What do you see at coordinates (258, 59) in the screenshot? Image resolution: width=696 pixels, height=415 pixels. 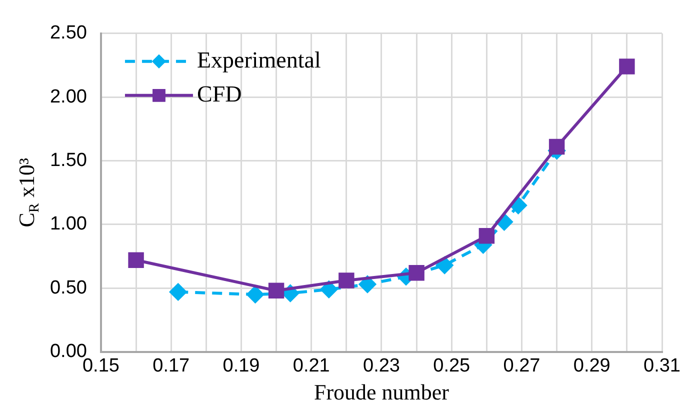 I see `legend-label: Experimental` at bounding box center [258, 59].